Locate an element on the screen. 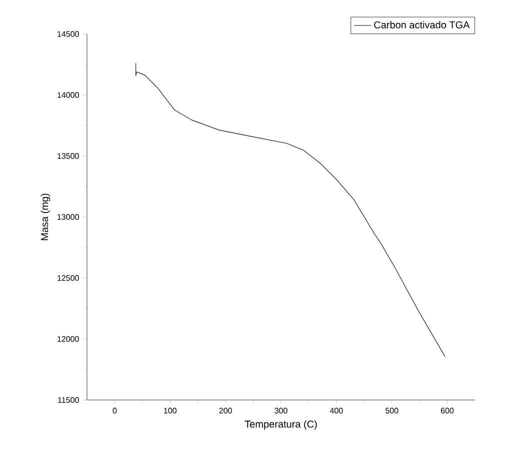 This screenshot has height=463, width=531. y-tick-label: 13500 is located at coordinates (68, 156).